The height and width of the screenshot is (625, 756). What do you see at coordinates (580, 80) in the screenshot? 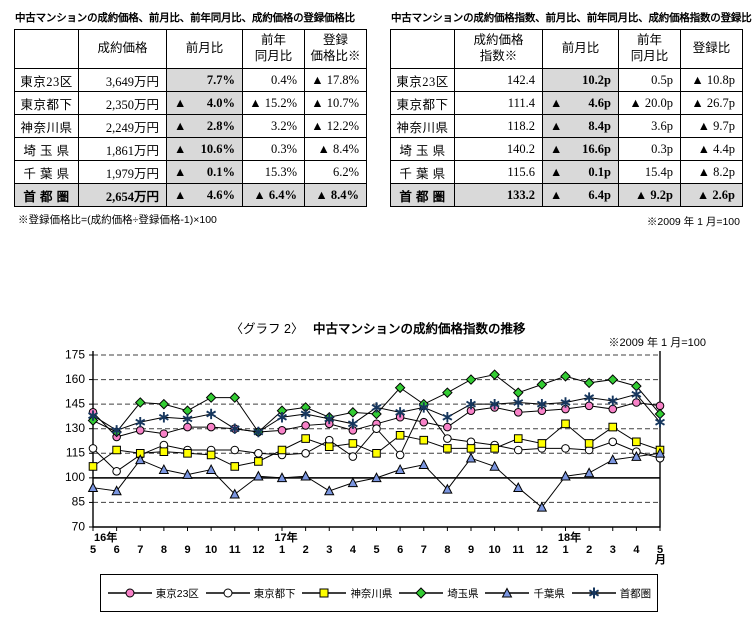
I see `value-cell: 10.2p` at bounding box center [580, 80].